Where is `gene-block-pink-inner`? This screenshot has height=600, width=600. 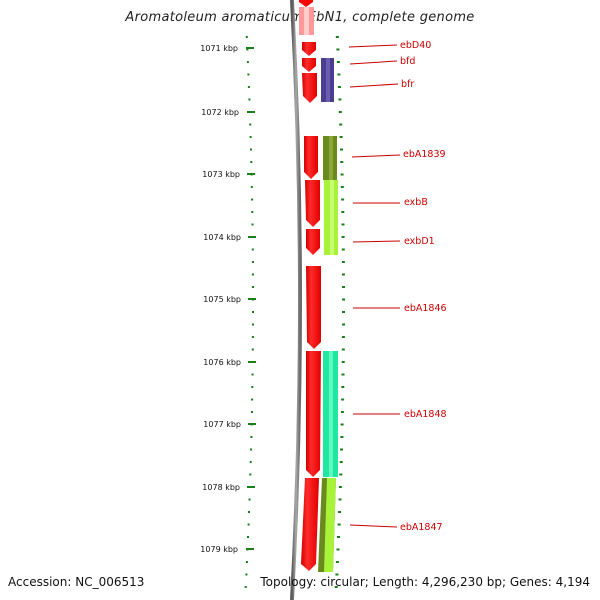
gene-block-pink-inner is located at coordinates (306, 21).